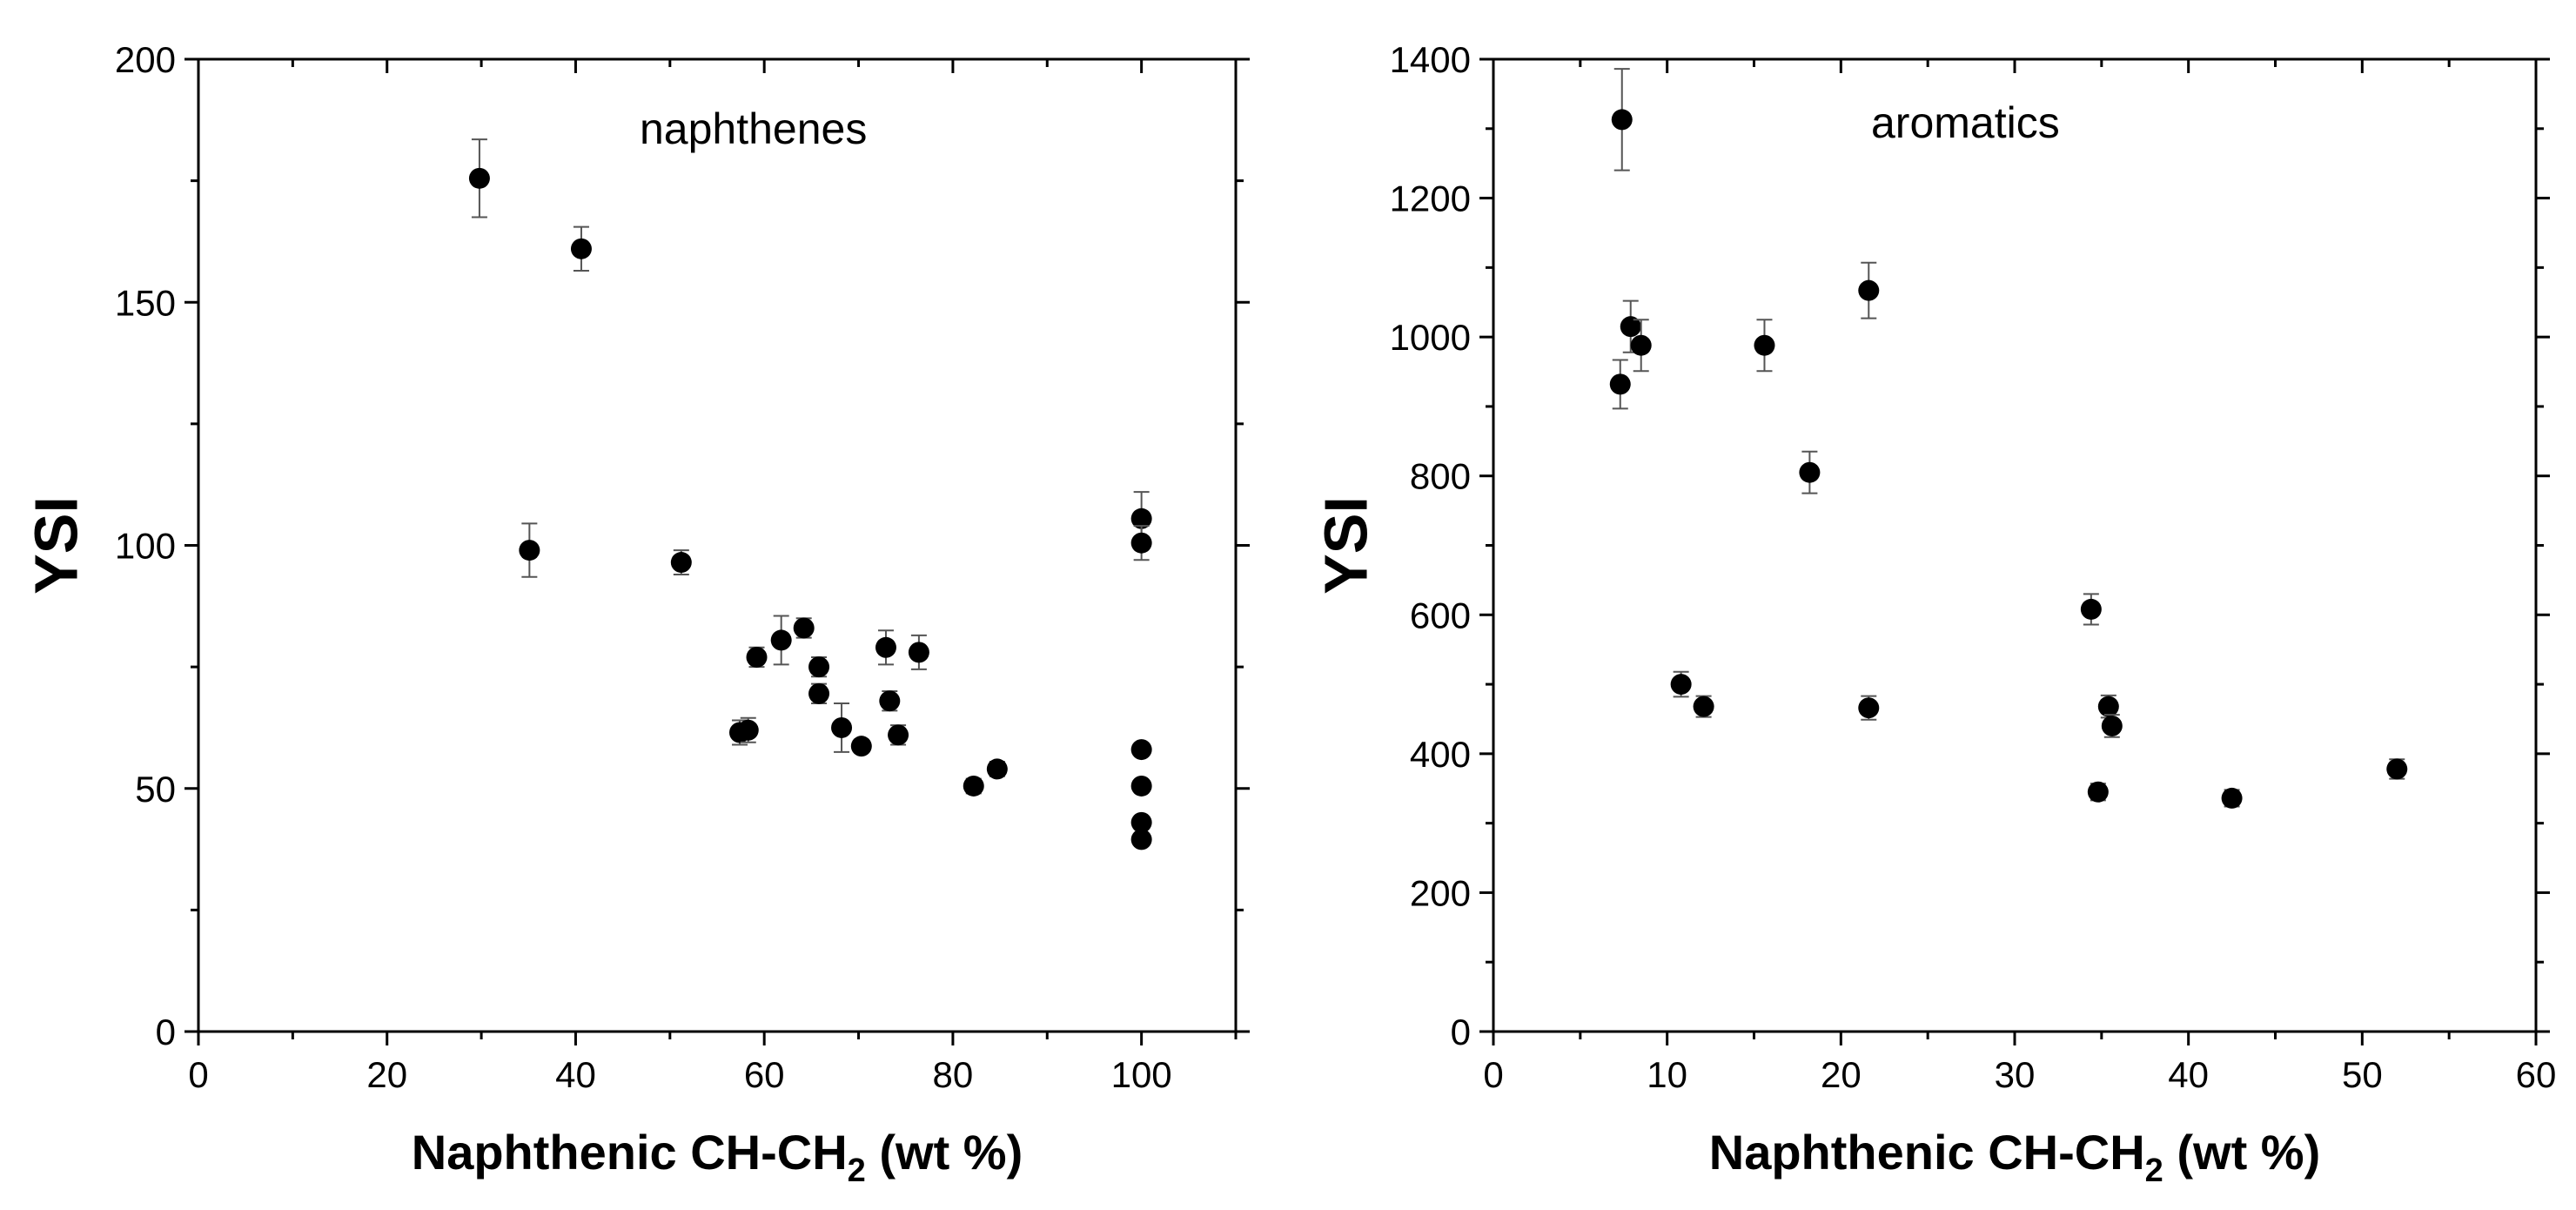 The image size is (2576, 1210). I want to click on panel-label: naphthenes, so click(753, 128).